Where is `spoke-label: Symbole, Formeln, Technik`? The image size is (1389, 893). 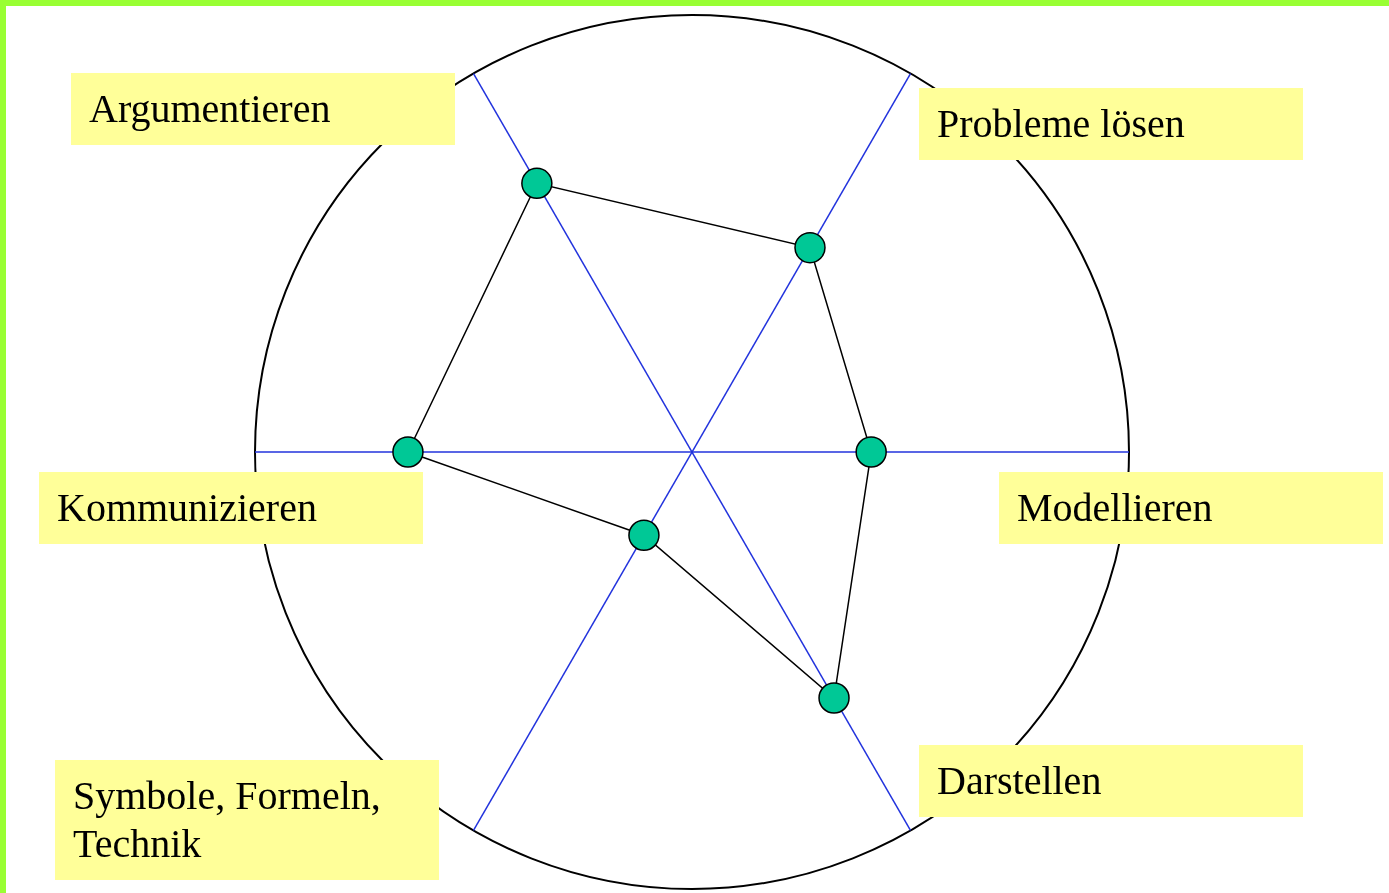 spoke-label: Symbole, Formeln, Technik is located at coordinates (247, 820).